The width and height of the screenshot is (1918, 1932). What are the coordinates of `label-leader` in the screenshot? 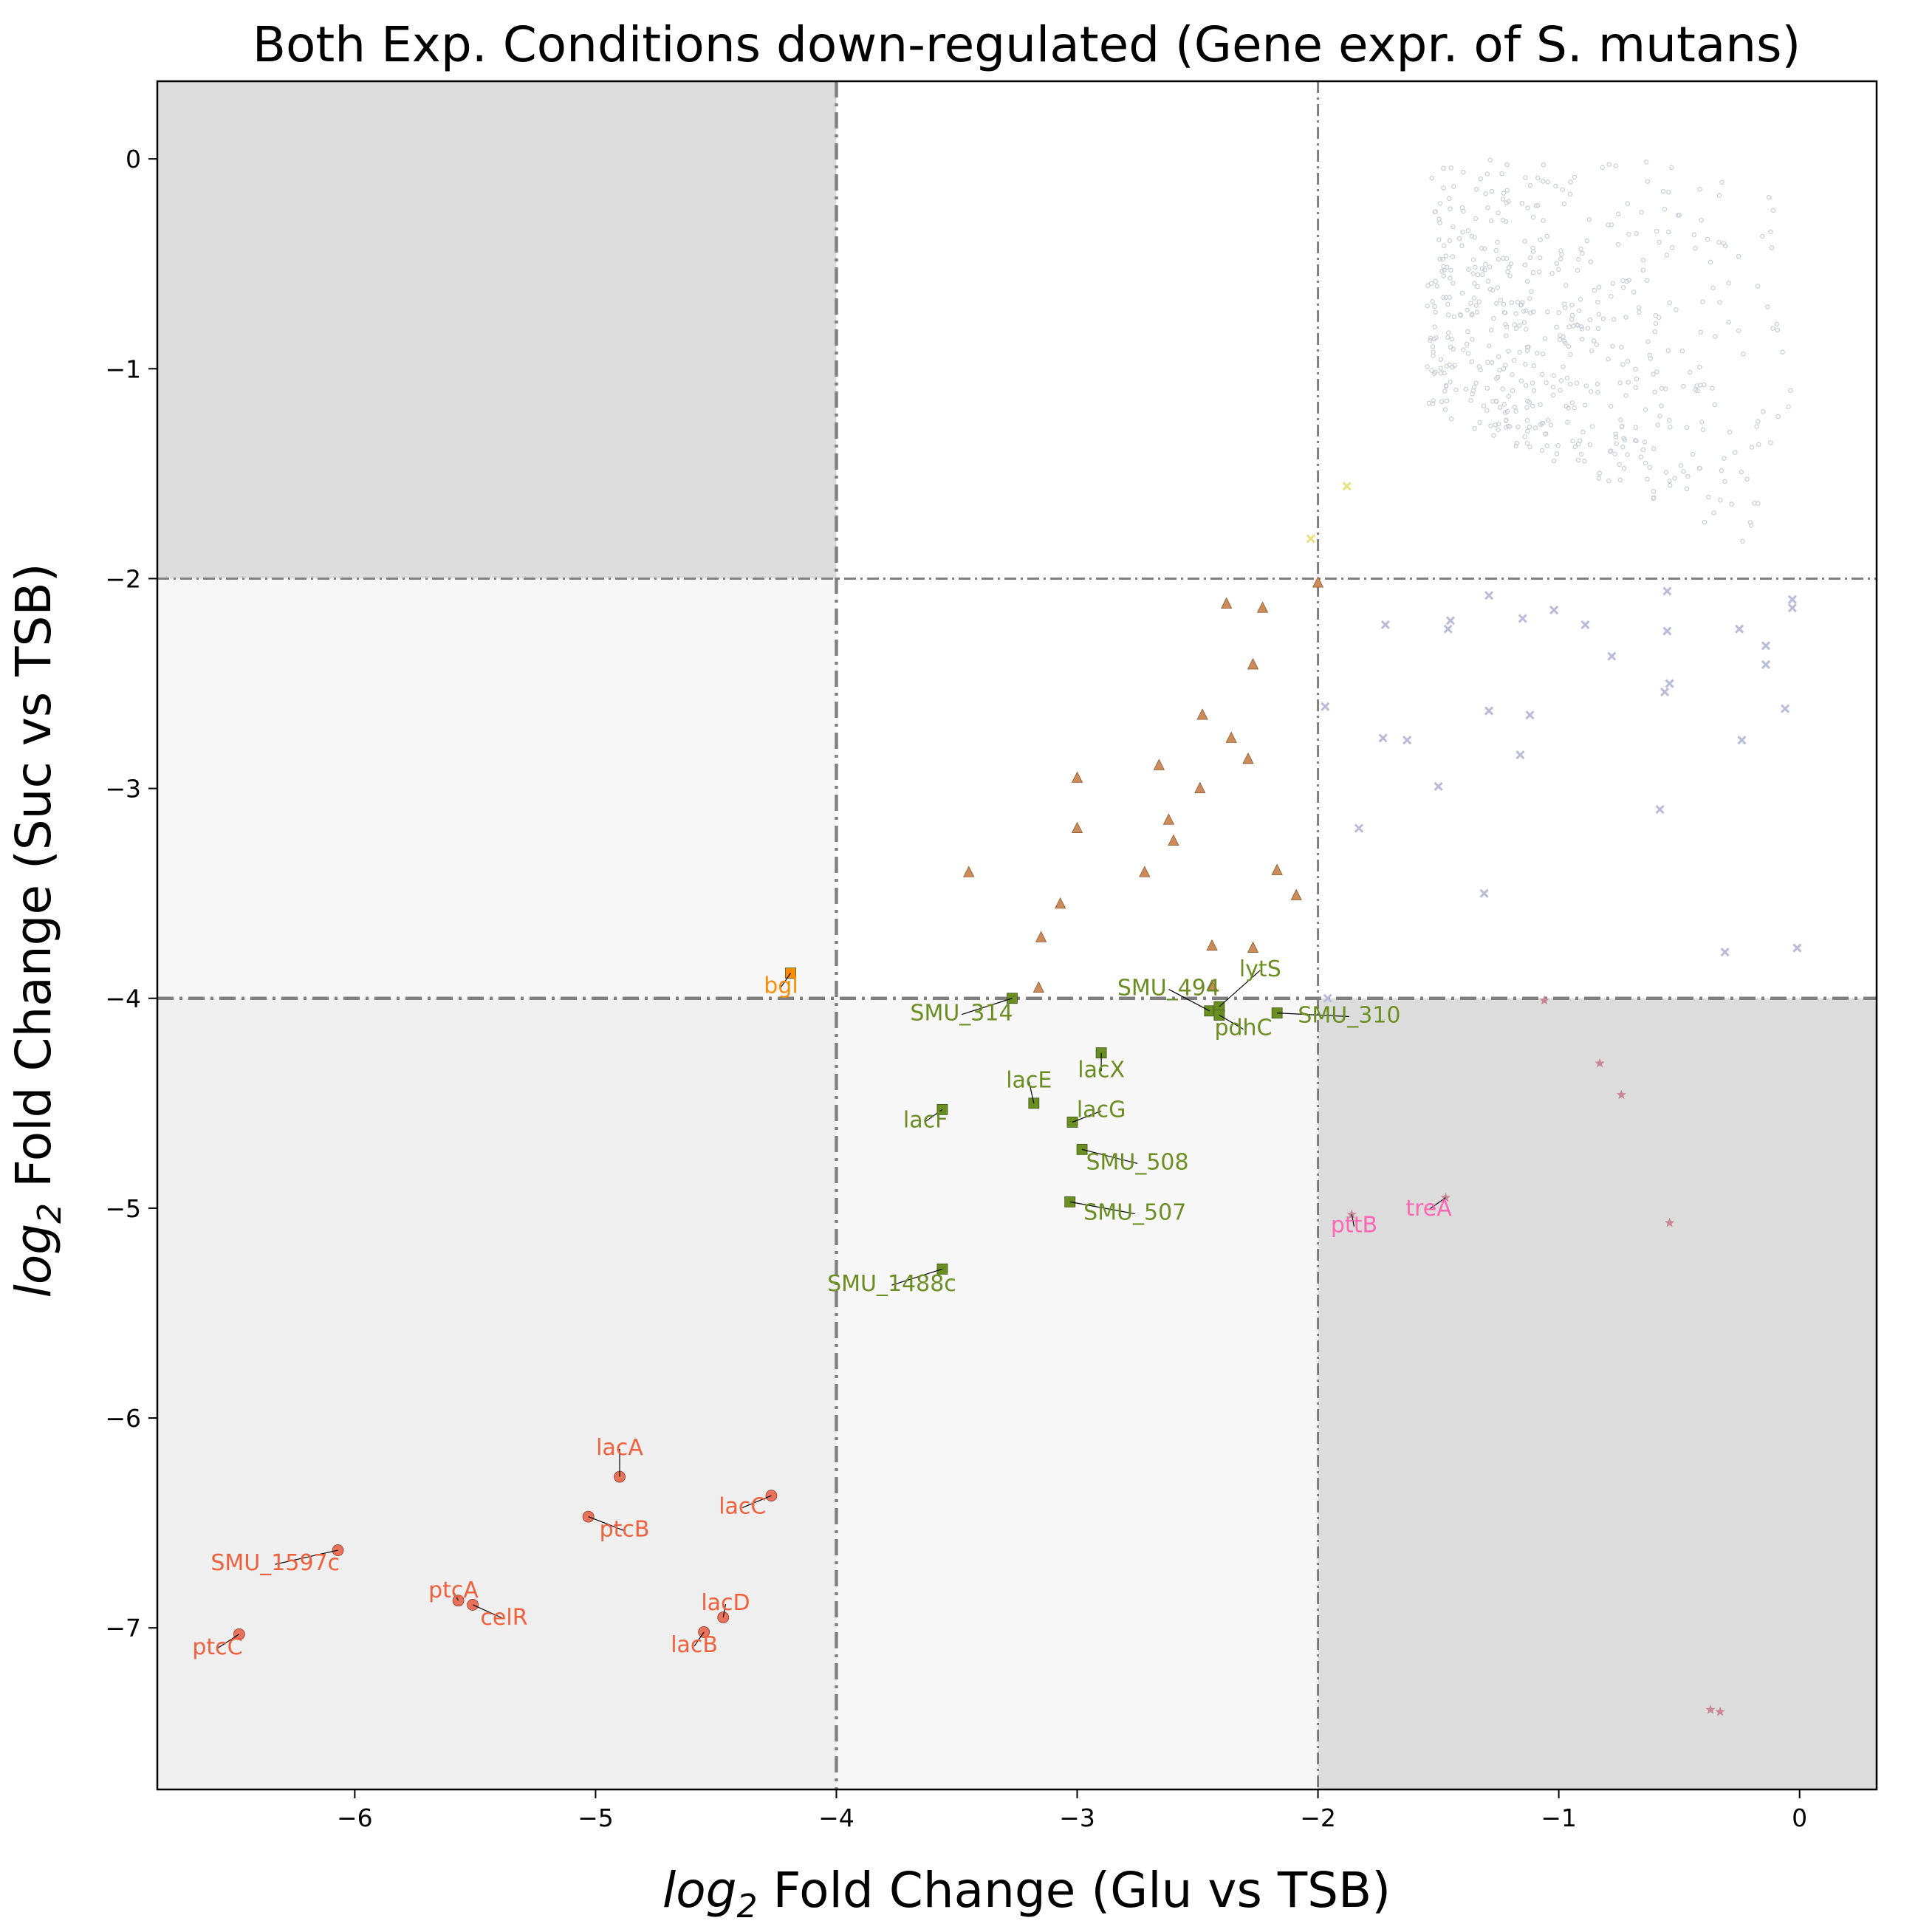 It's located at (786, 980).